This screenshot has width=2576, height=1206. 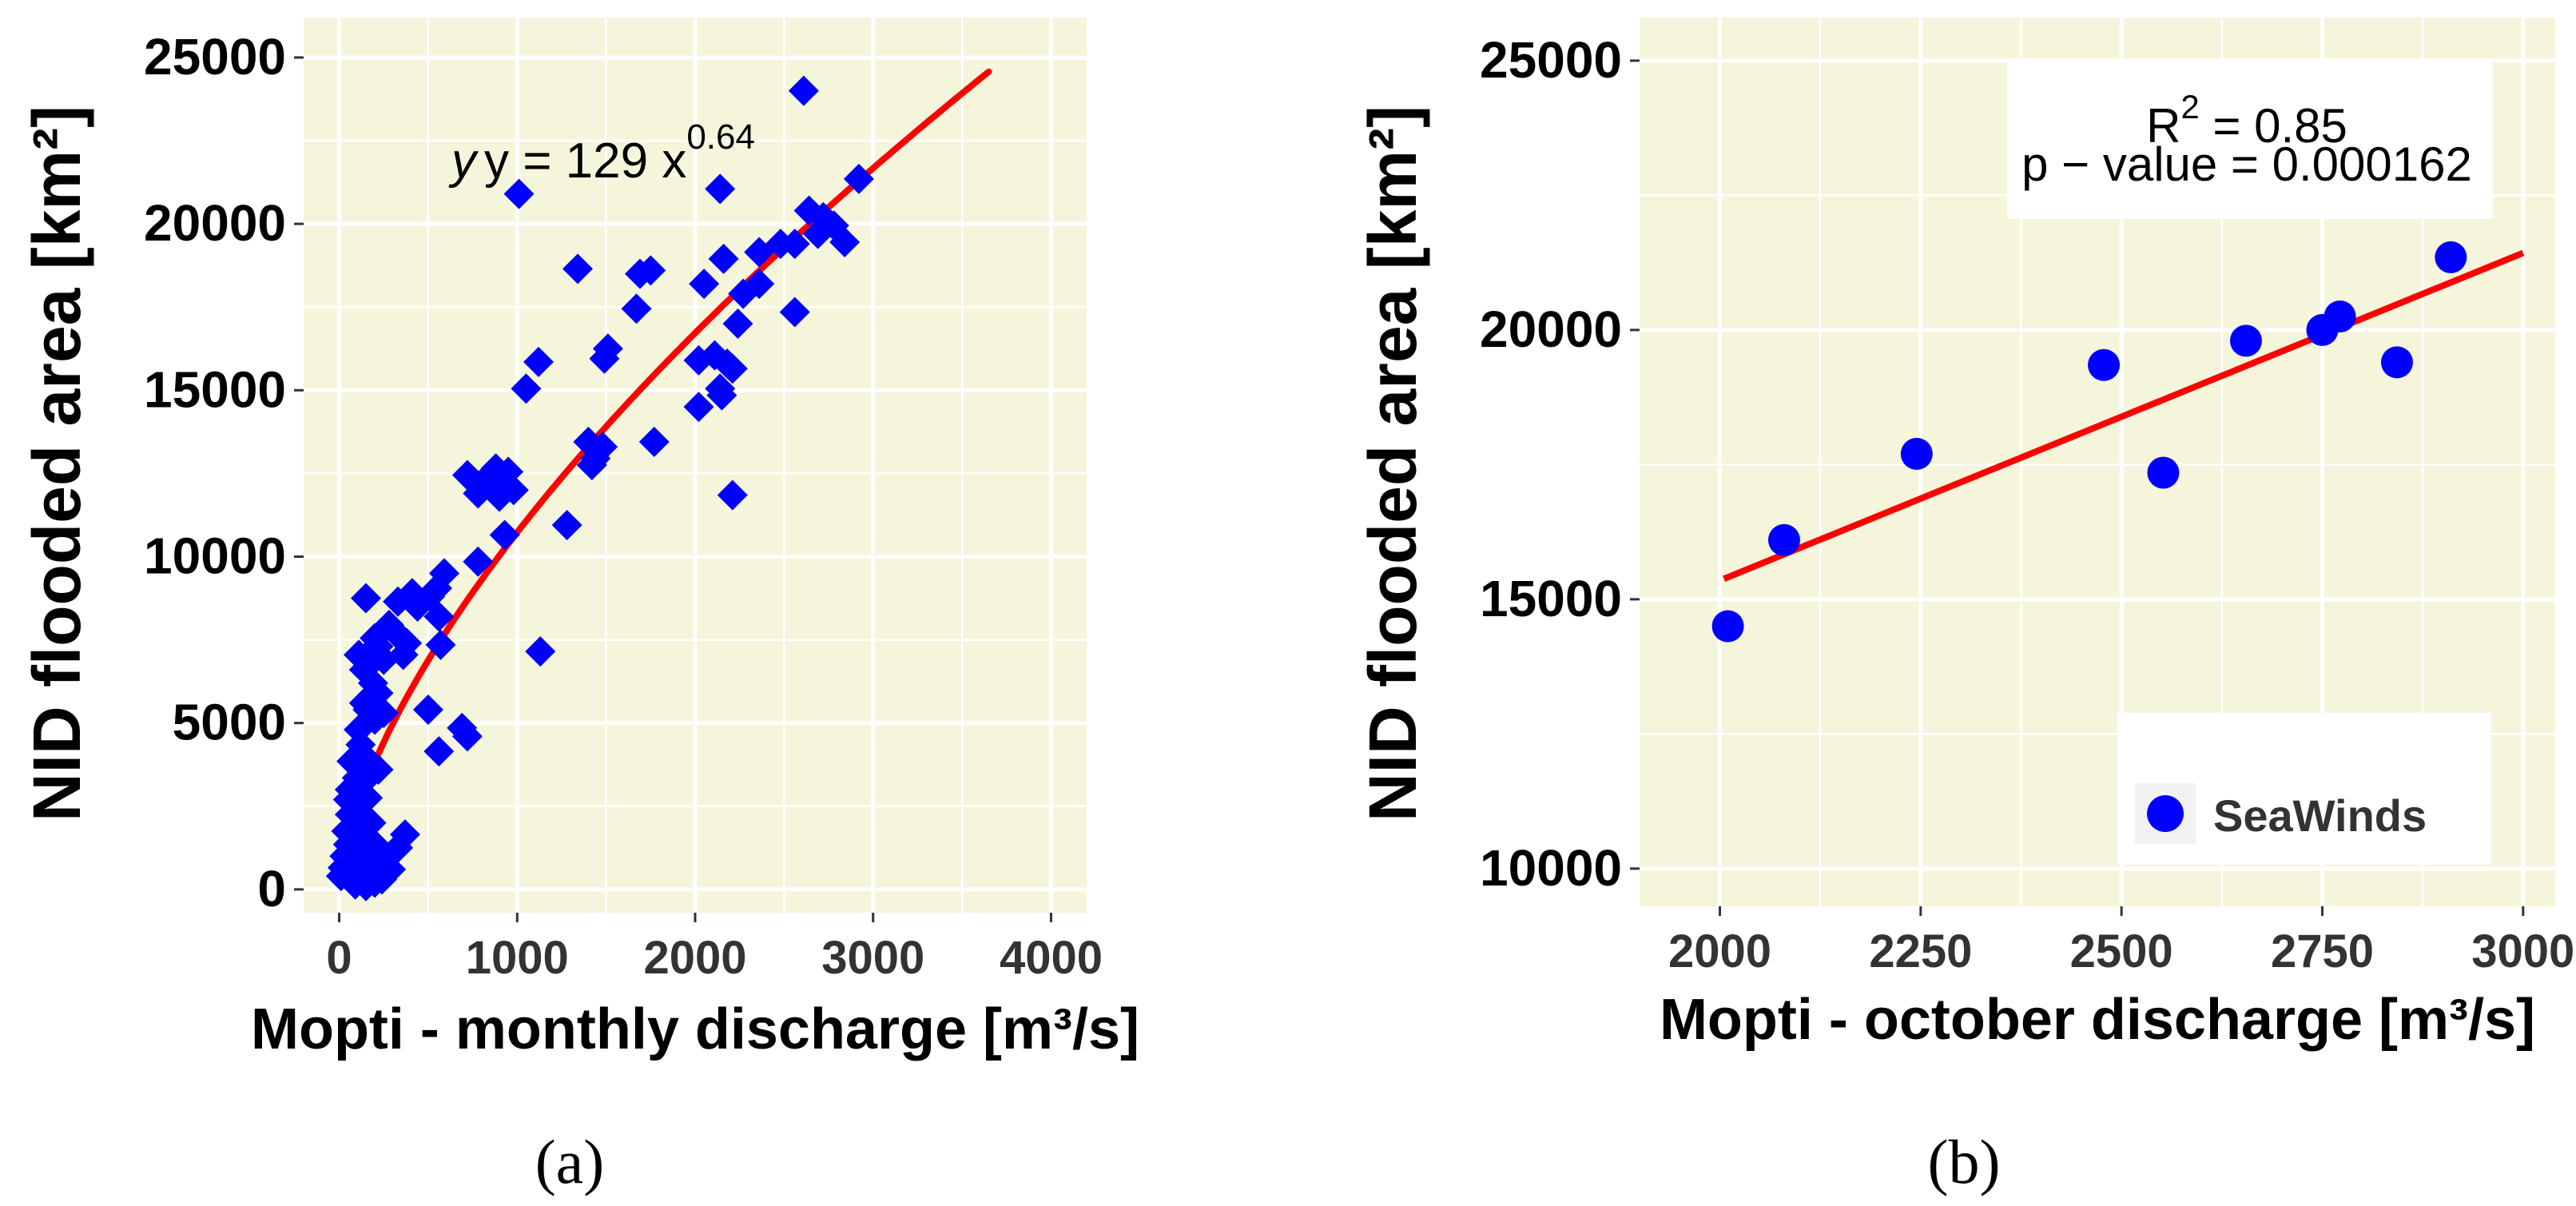 I want to click on panel-a-points, so click(x=599, y=488).